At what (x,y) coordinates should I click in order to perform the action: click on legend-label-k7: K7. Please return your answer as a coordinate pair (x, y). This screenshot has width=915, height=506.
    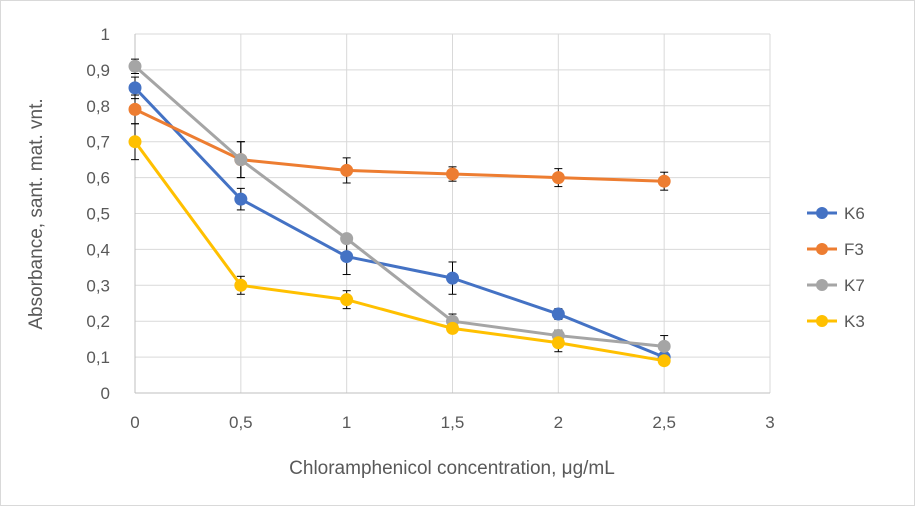
    Looking at the image, I should click on (854, 285).